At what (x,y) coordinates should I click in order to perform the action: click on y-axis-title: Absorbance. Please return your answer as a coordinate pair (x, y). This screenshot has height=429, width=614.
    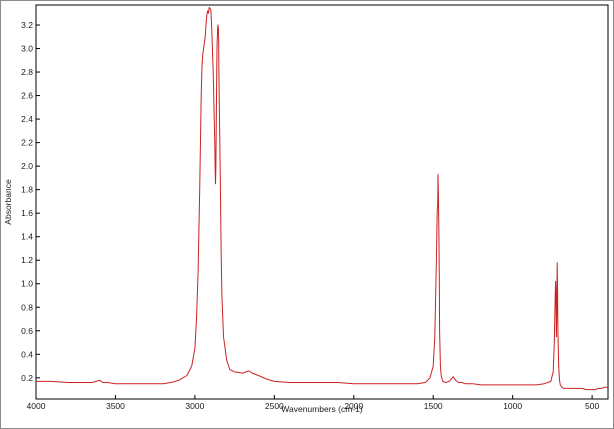
    Looking at the image, I should click on (8, 202).